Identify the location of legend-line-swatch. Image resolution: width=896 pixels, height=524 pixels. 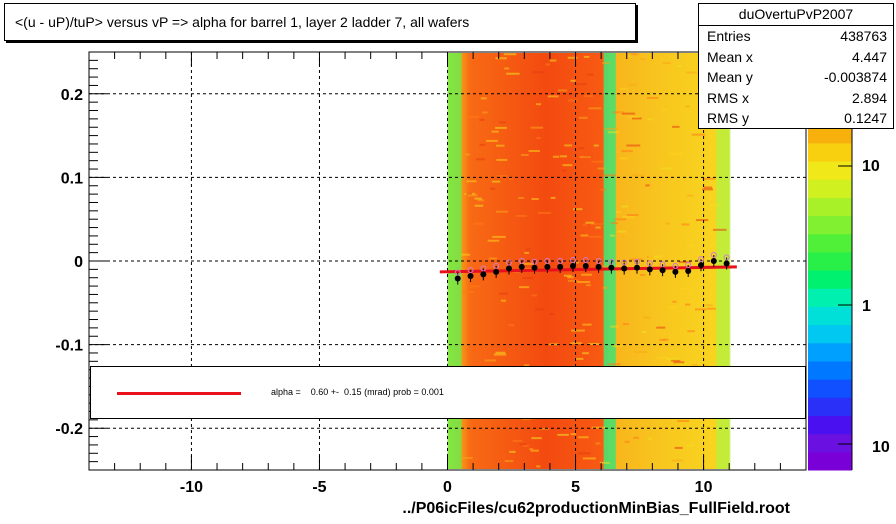
(179, 393).